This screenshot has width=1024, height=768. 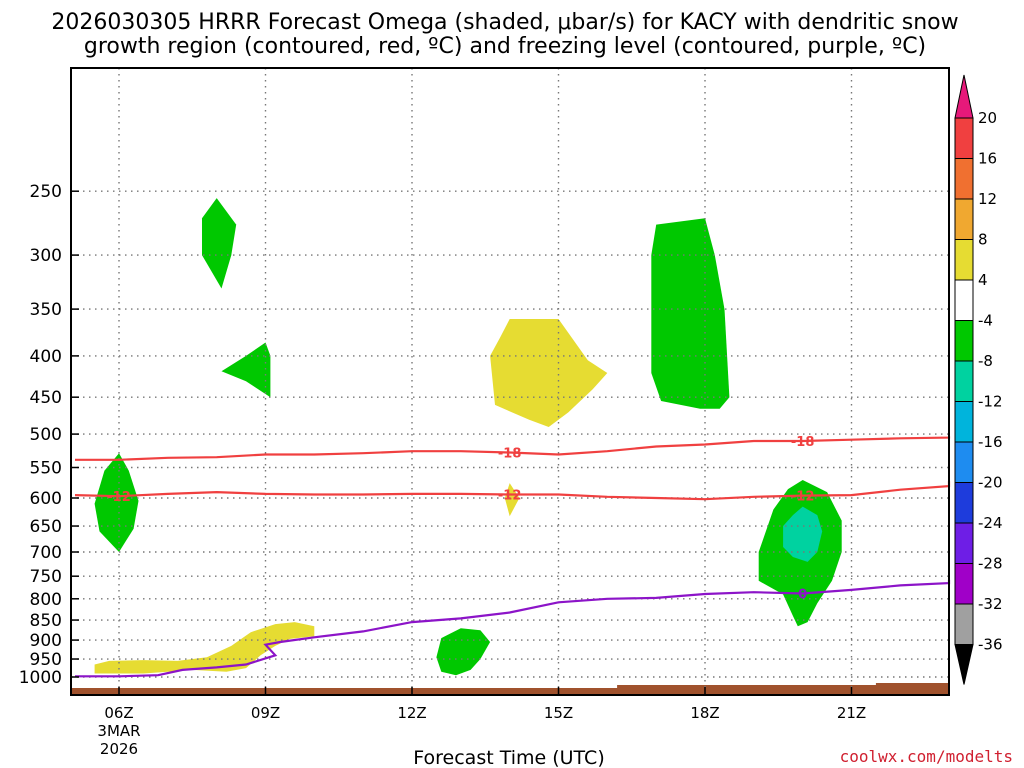 I want to click on y-tick-label-1000: 1000, so click(x=40, y=678).